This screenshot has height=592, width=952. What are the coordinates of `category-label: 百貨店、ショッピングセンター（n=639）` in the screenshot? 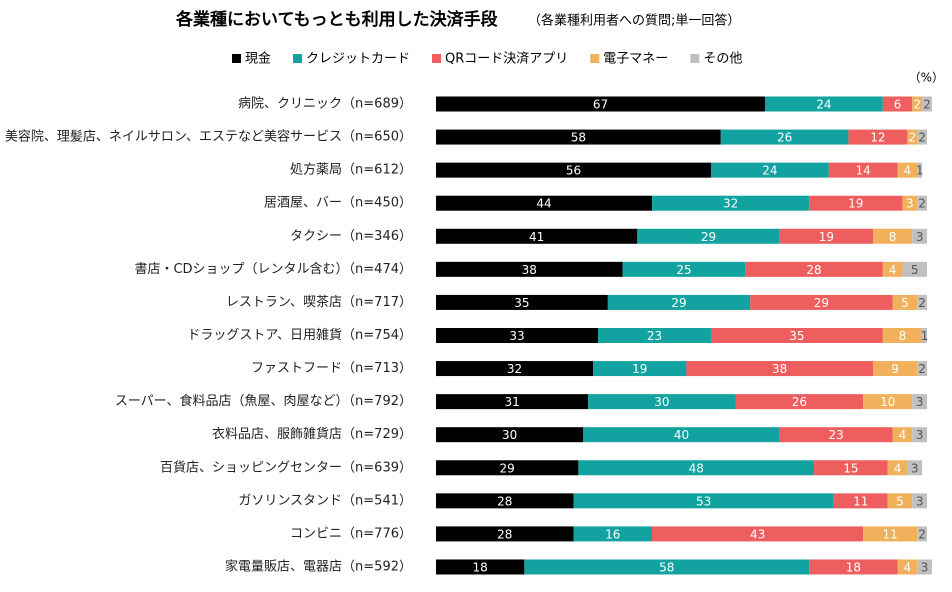 It's located at (286, 467).